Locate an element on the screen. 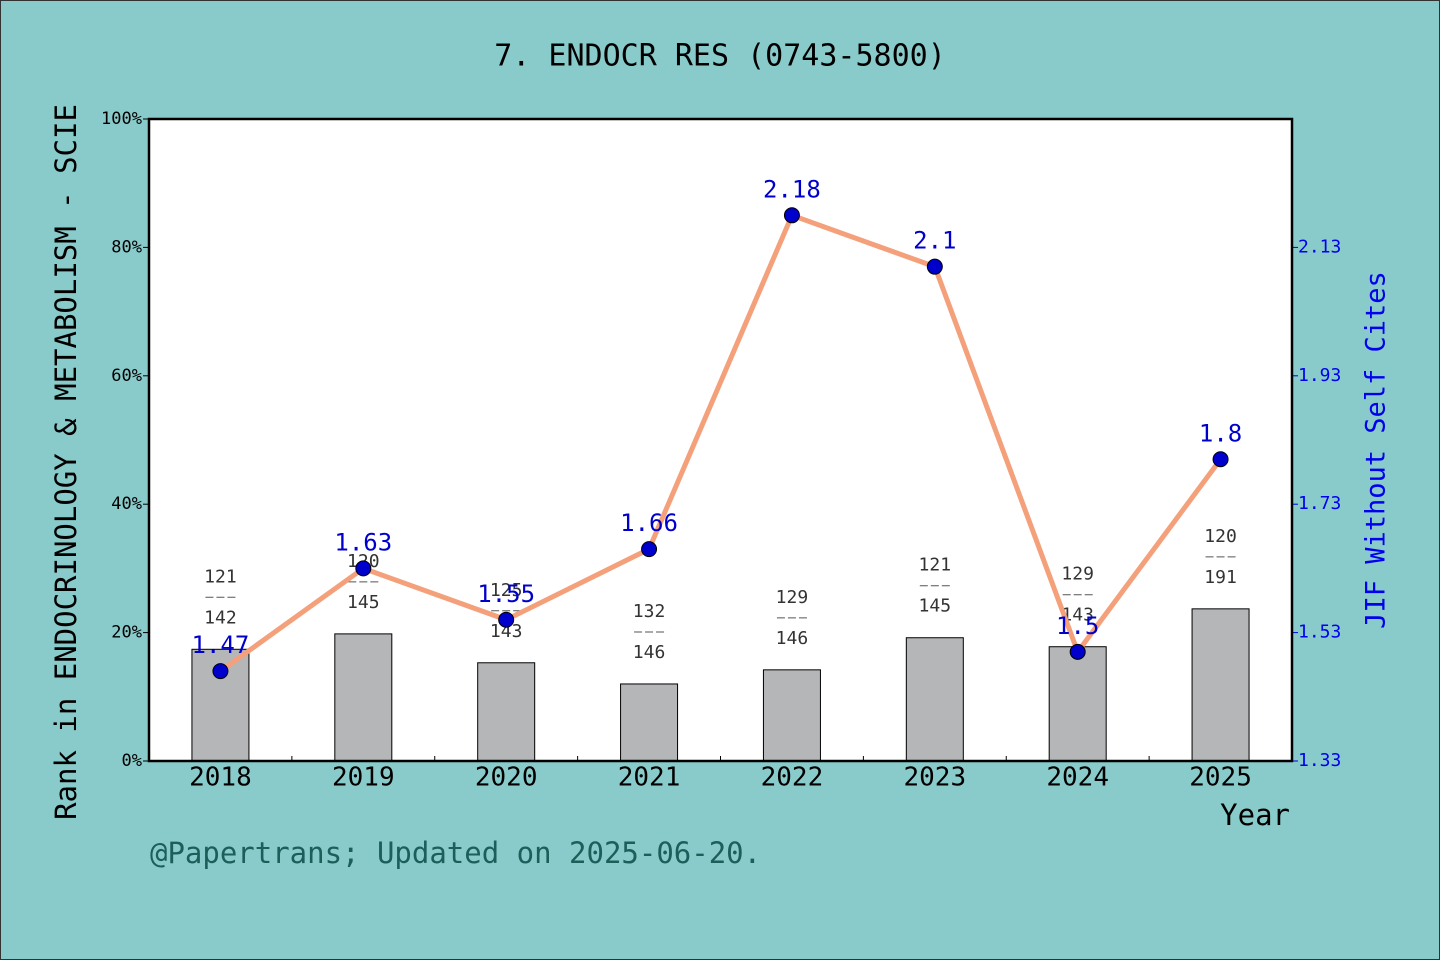  y-tick-label: 40% is located at coordinates (126, 504).